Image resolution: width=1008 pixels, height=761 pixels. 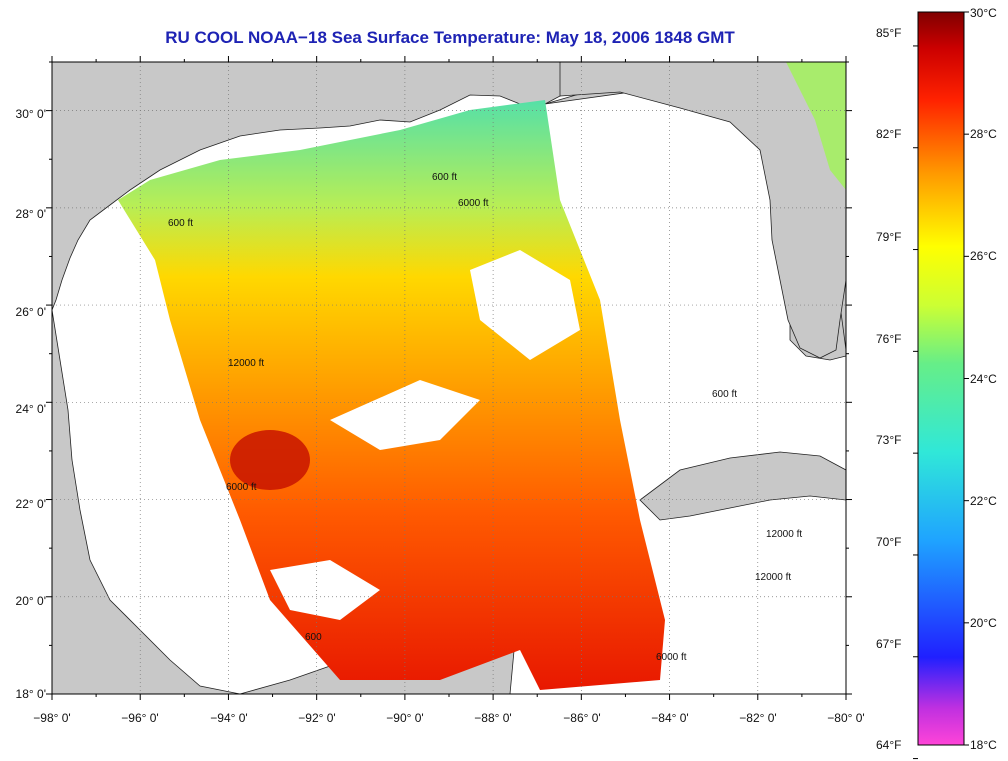 What do you see at coordinates (492, 718) in the screenshot?
I see `lon-tick-label: −88° 0'` at bounding box center [492, 718].